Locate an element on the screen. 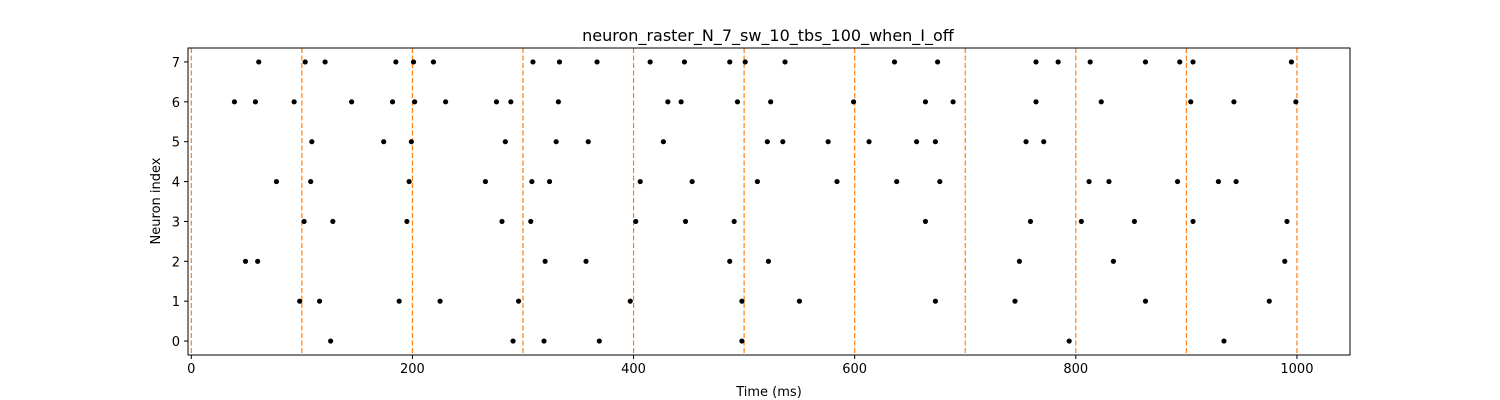  y-tick-label: 0 is located at coordinates (176, 342).